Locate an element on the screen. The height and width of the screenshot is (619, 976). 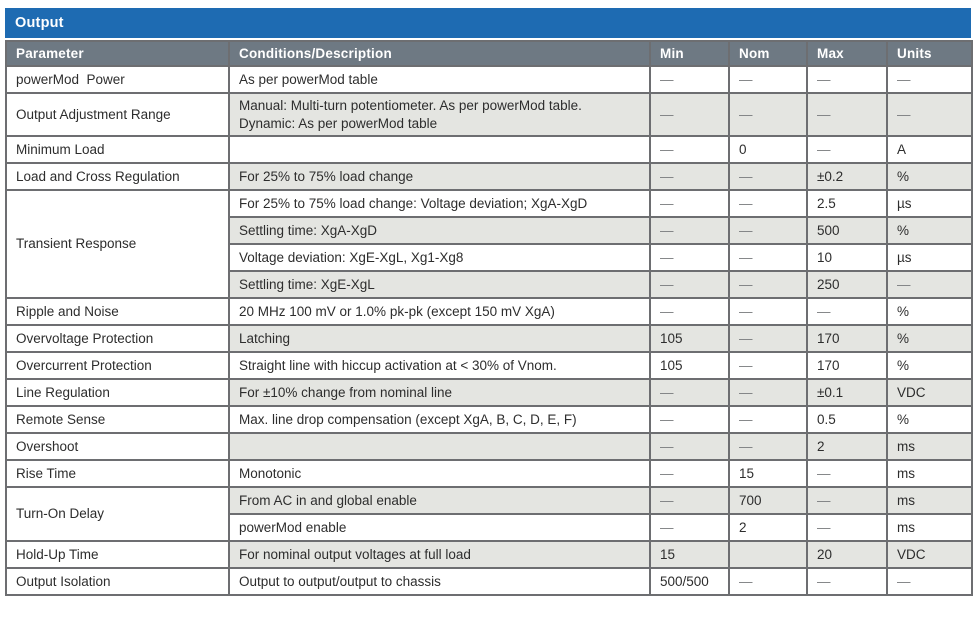
max-cell: 0.5 is located at coordinates (847, 420).